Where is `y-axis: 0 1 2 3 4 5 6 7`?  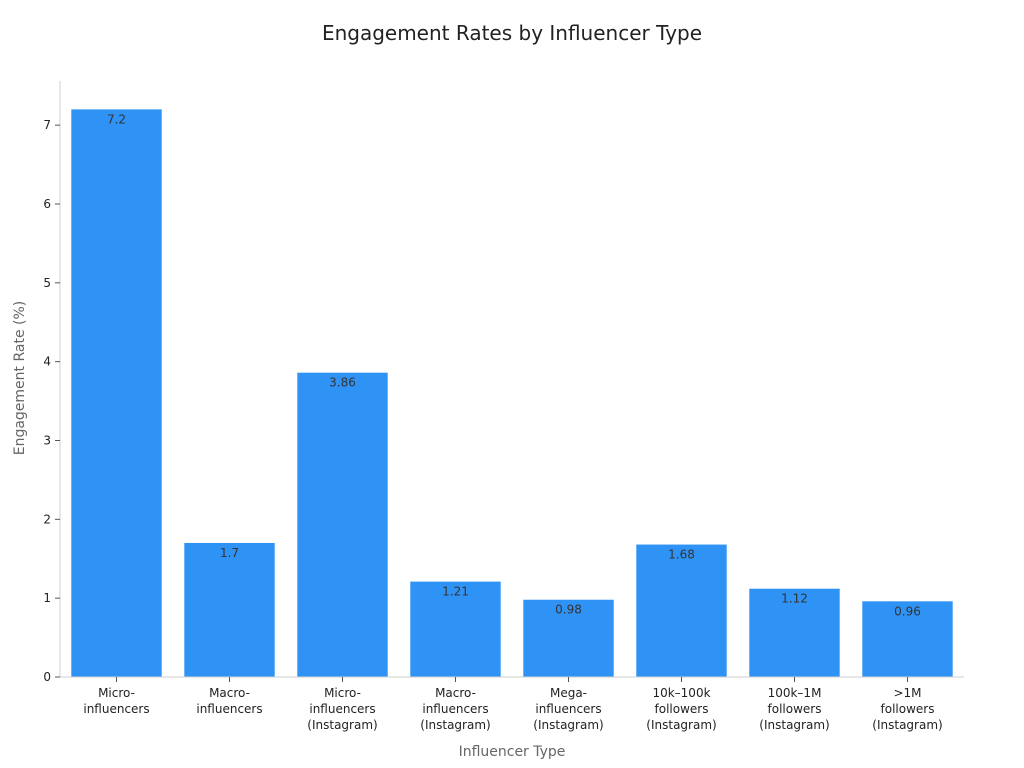
y-axis: 0 1 2 3 4 5 6 7 is located at coordinates (52, 382).